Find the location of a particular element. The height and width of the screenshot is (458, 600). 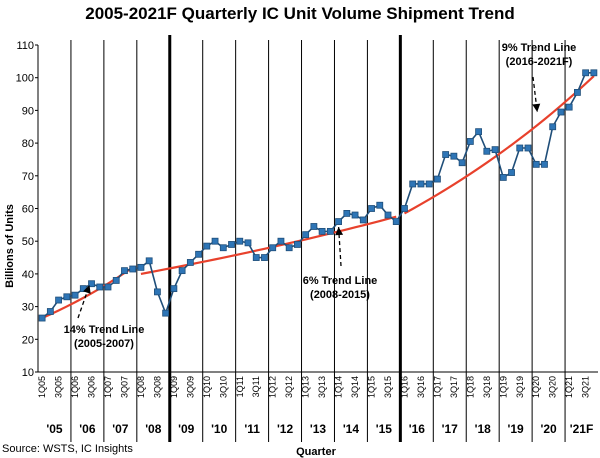

y-tick-label: 80 is located at coordinates (28, 144).